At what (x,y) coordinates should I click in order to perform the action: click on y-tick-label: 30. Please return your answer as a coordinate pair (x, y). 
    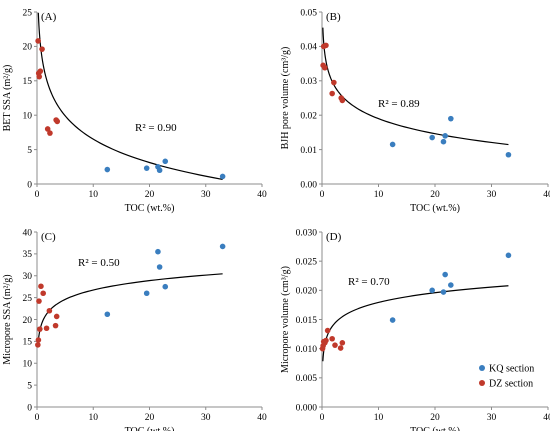
    Looking at the image, I should click on (28, 277).